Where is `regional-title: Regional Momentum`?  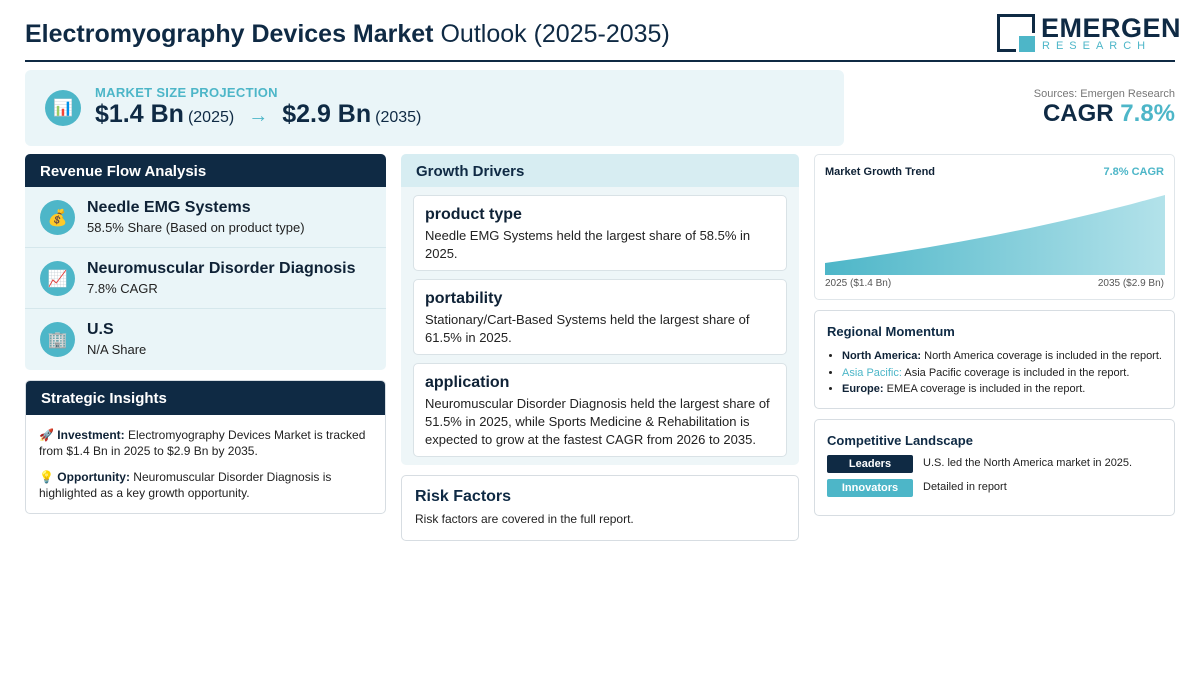 regional-title: Regional Momentum is located at coordinates (891, 331).